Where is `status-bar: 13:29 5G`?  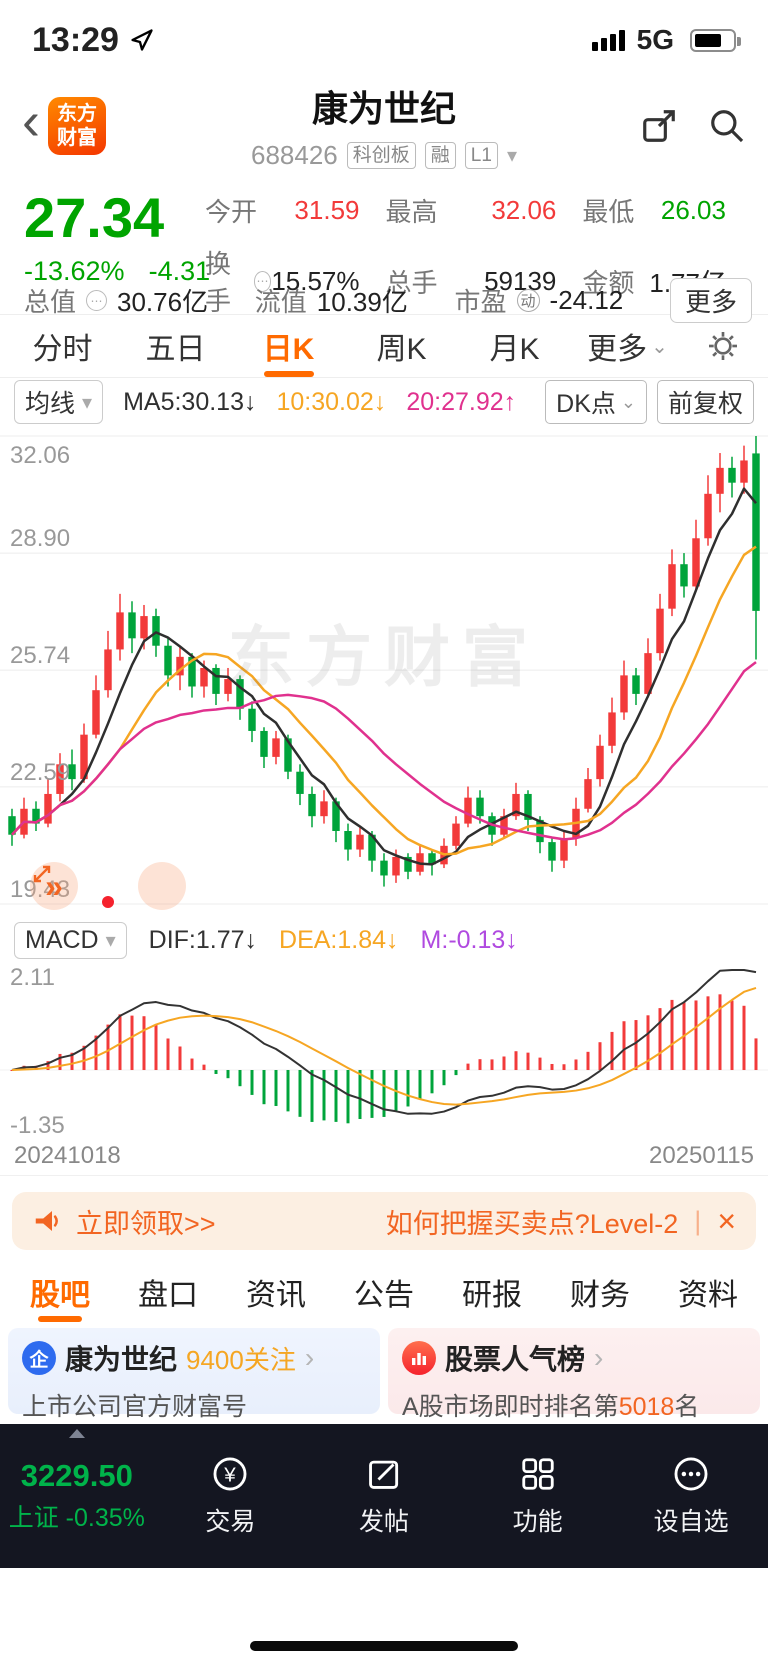 status-bar: 13:29 5G is located at coordinates (384, 35).